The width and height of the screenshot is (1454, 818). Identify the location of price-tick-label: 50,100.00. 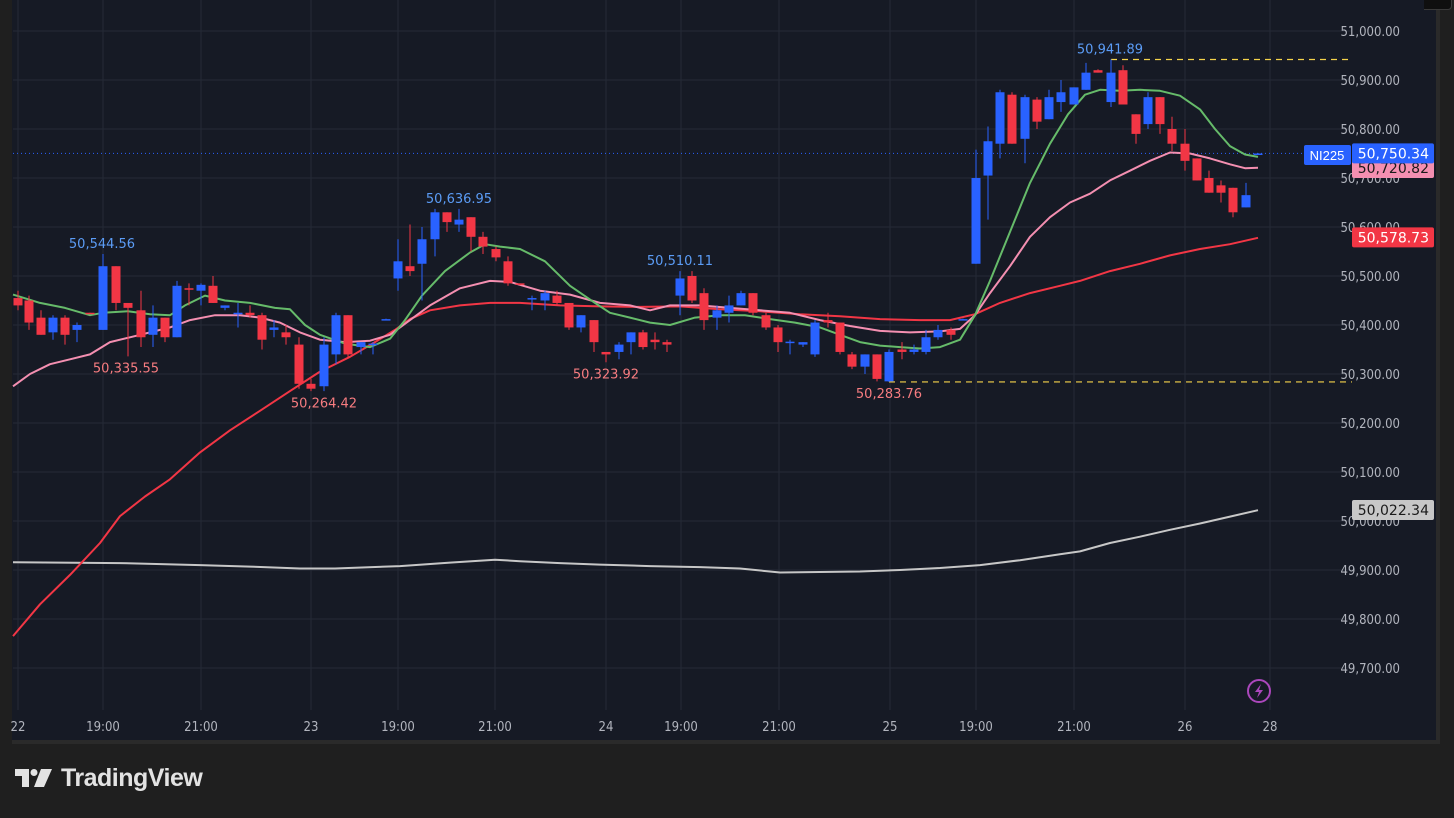
(1370, 473).